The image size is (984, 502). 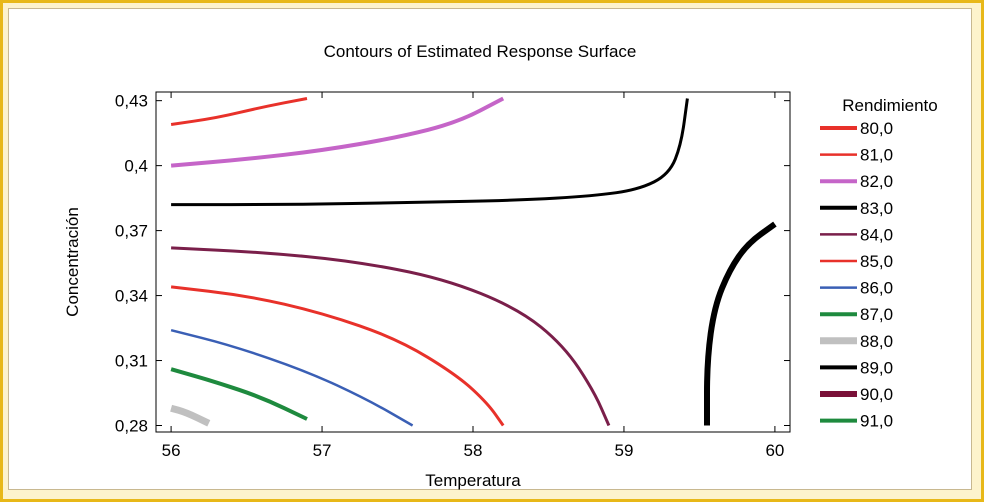 I want to click on legend-label: 85,0, so click(x=876, y=261).